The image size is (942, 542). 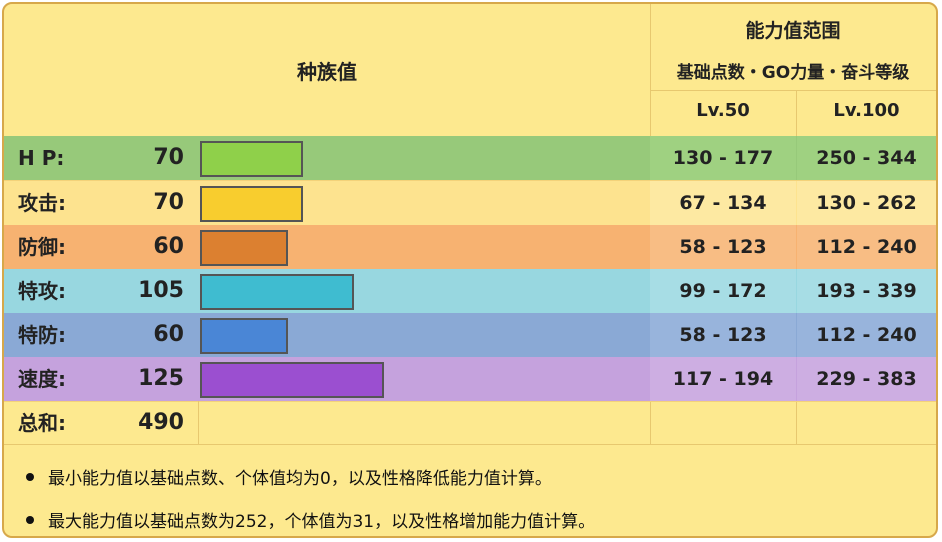 I want to click on stat-label: 速度:, so click(x=42, y=379).